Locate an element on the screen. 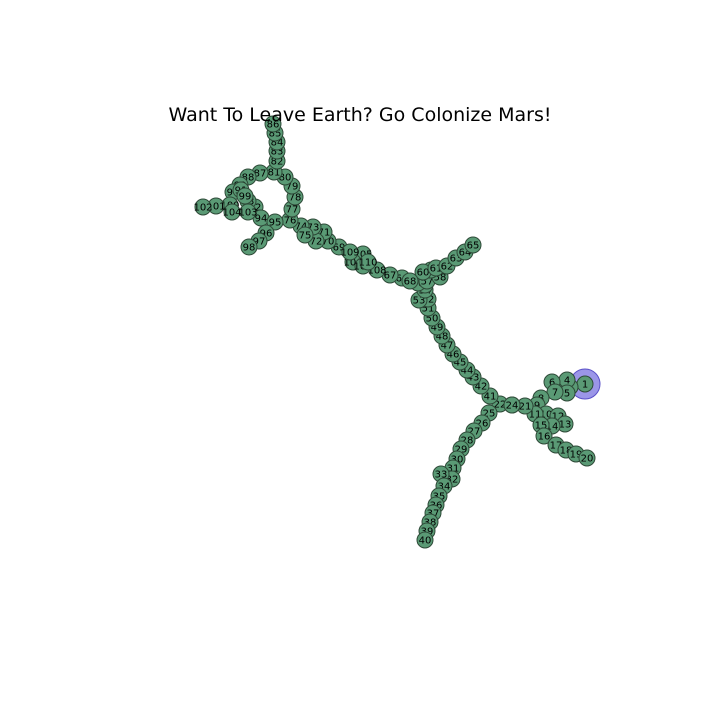 The image size is (720, 724). graph-node: 99 is located at coordinates (245, 196).